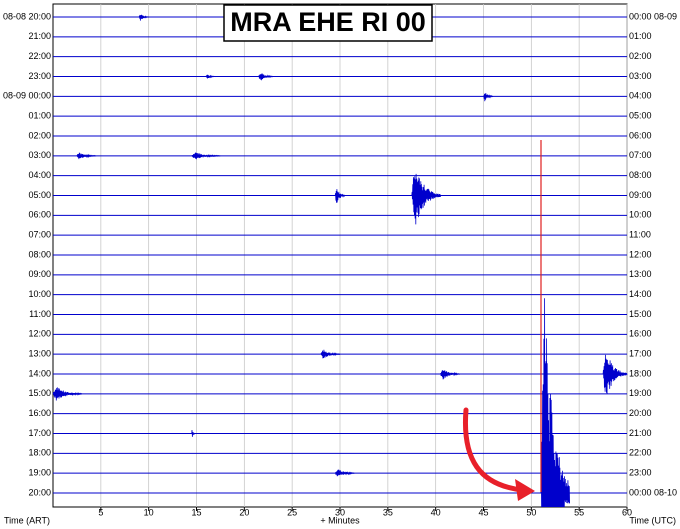 Image resolution: width=680 pixels, height=529 pixels. Describe the element at coordinates (640, 116) in the screenshot. I see `right-time-label: 05:00` at that location.